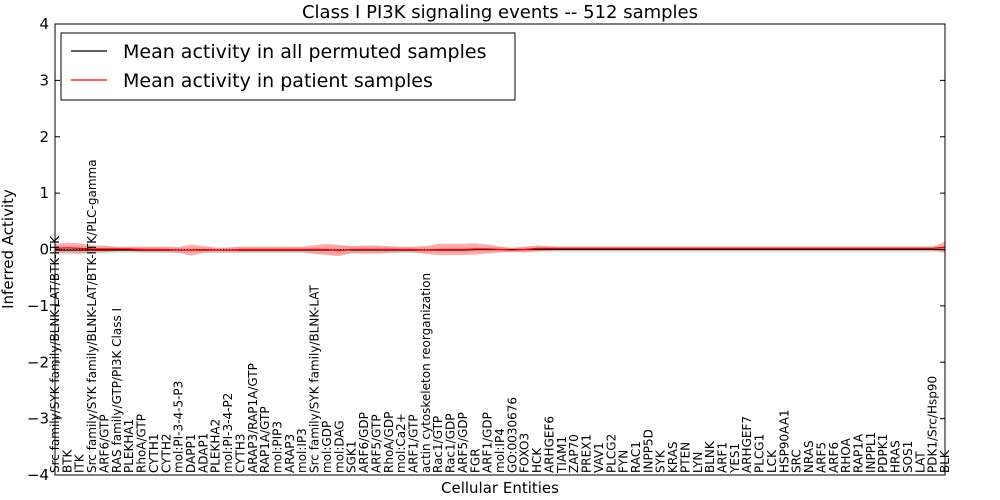 This screenshot has height=500, width=1000. Describe the element at coordinates (216, 446) in the screenshot. I see `x-tick-label: PLEKHA2` at that location.